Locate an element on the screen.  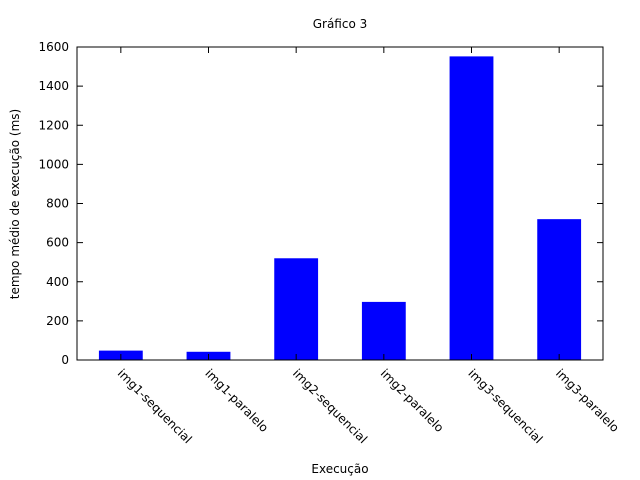
x-tick-label: img3-paralelo is located at coordinates (587, 400).